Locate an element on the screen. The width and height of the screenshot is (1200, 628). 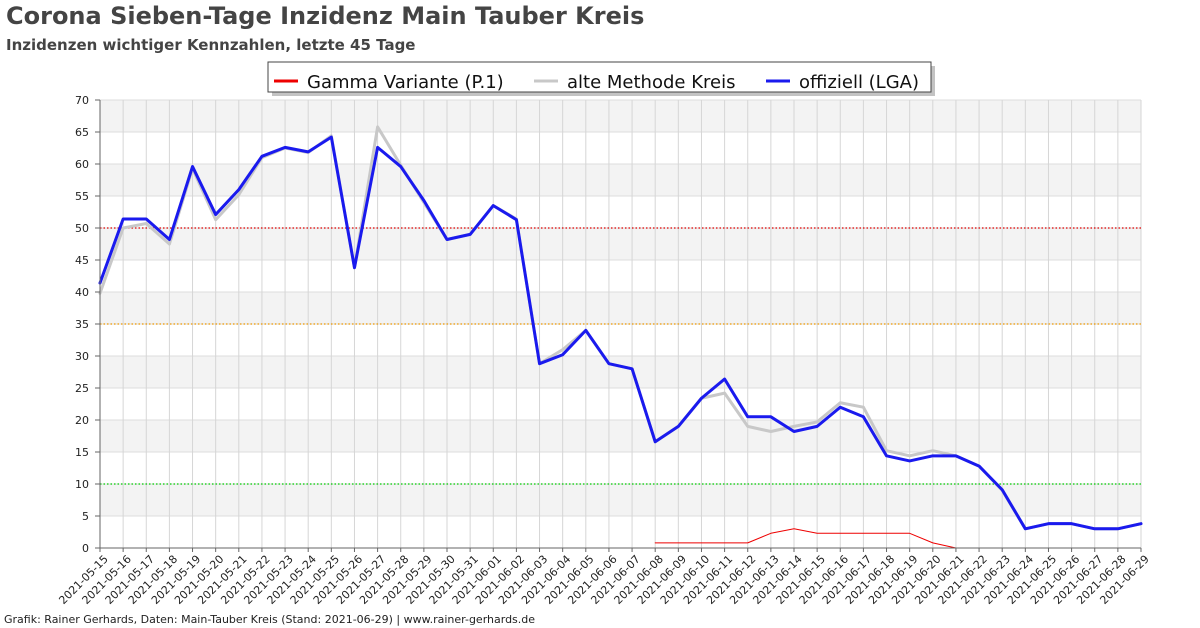
legend-box is located at coordinates (599, 77).